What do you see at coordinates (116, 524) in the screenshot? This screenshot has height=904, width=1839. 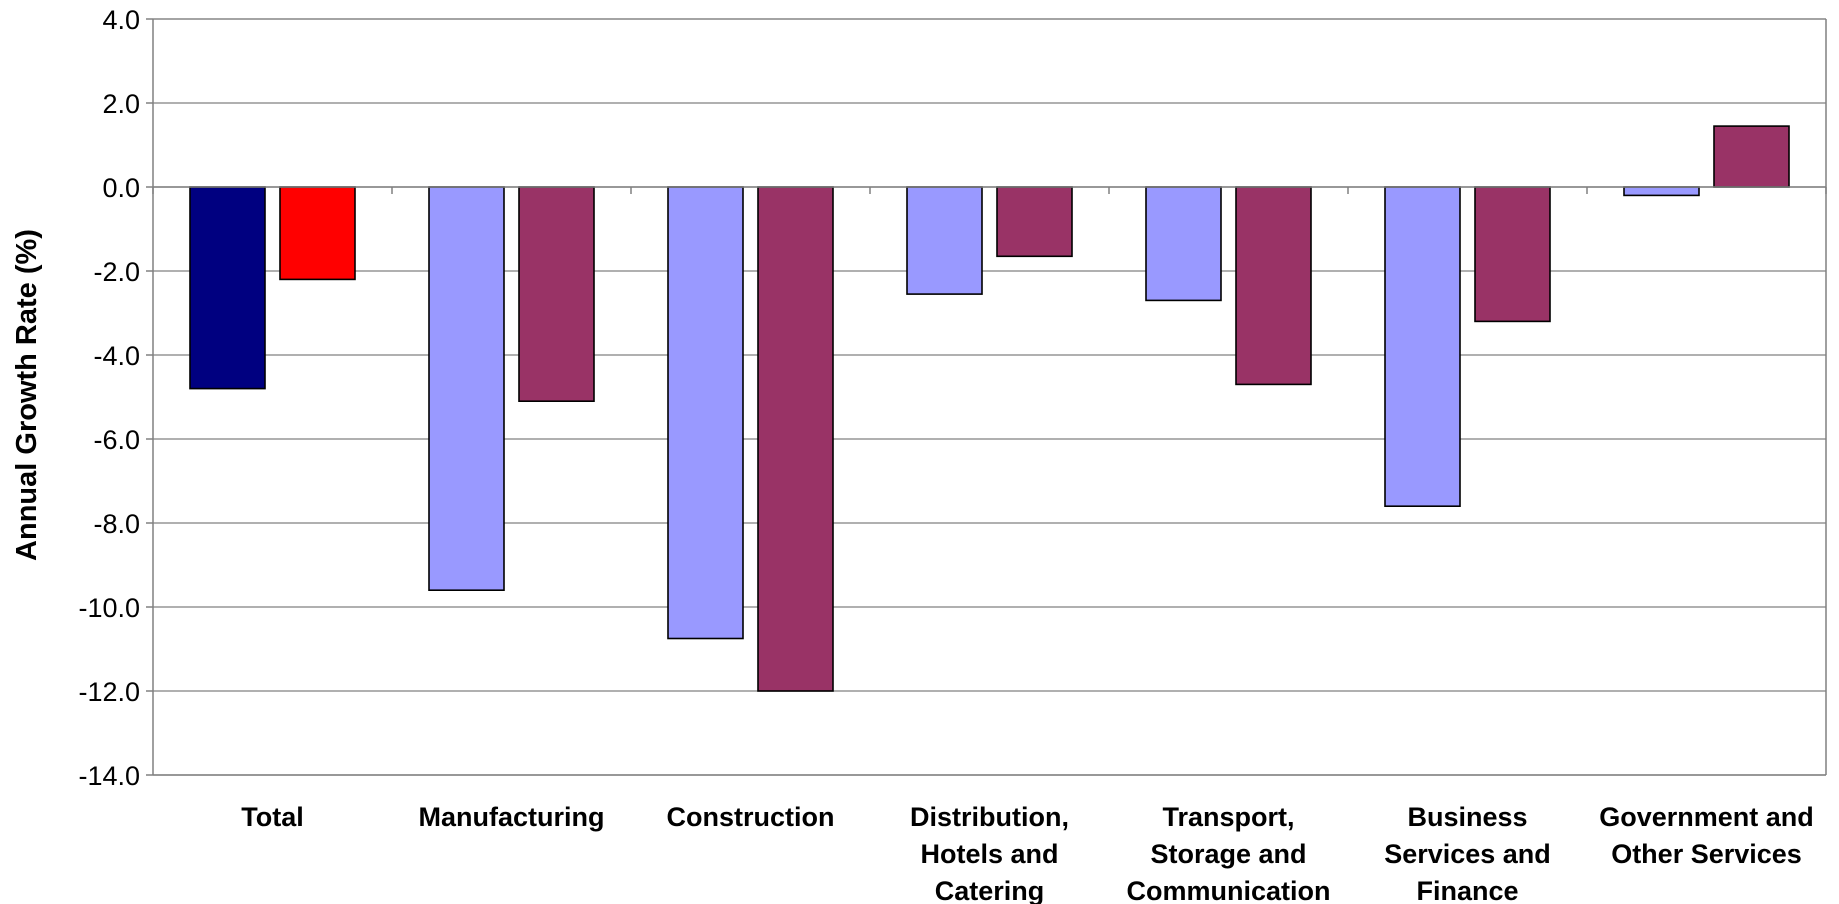 I see `y-tick-label: -8.0` at bounding box center [116, 524].